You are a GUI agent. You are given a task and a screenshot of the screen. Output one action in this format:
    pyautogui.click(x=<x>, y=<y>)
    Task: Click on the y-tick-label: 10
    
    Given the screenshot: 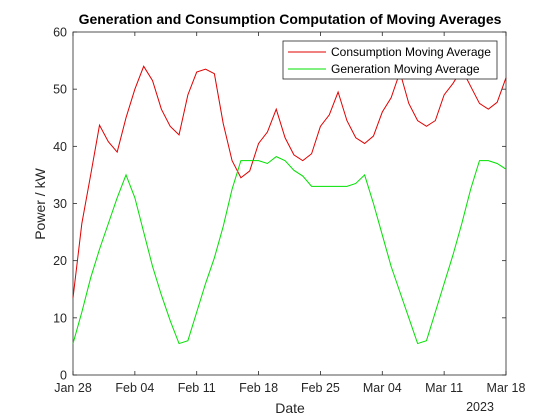 What is the action you would take?
    pyautogui.click(x=60, y=318)
    